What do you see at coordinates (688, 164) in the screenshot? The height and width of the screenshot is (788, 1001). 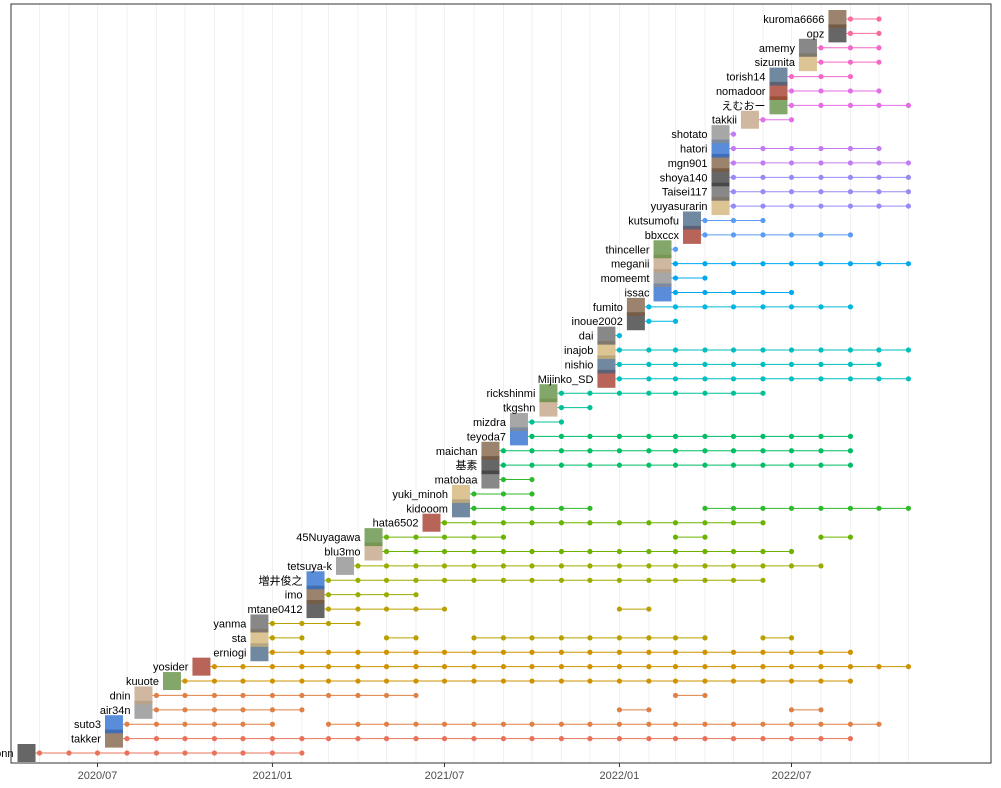 I see `user-label: mgn901` at bounding box center [688, 164].